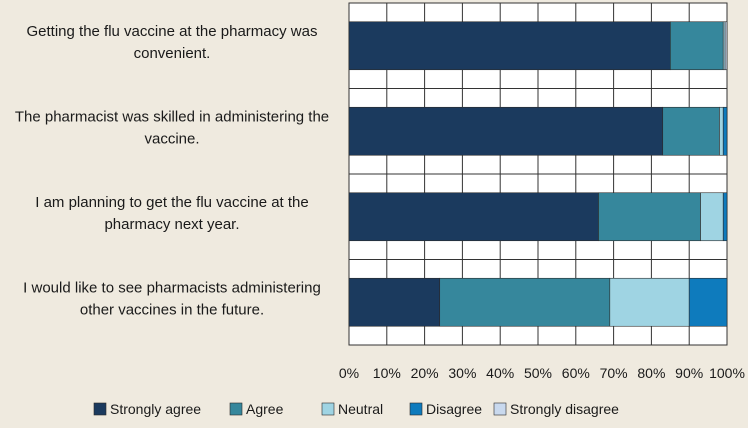 The height and width of the screenshot is (428, 748). What do you see at coordinates (727, 373) in the screenshot?
I see `x-tick-label: 100%` at bounding box center [727, 373].